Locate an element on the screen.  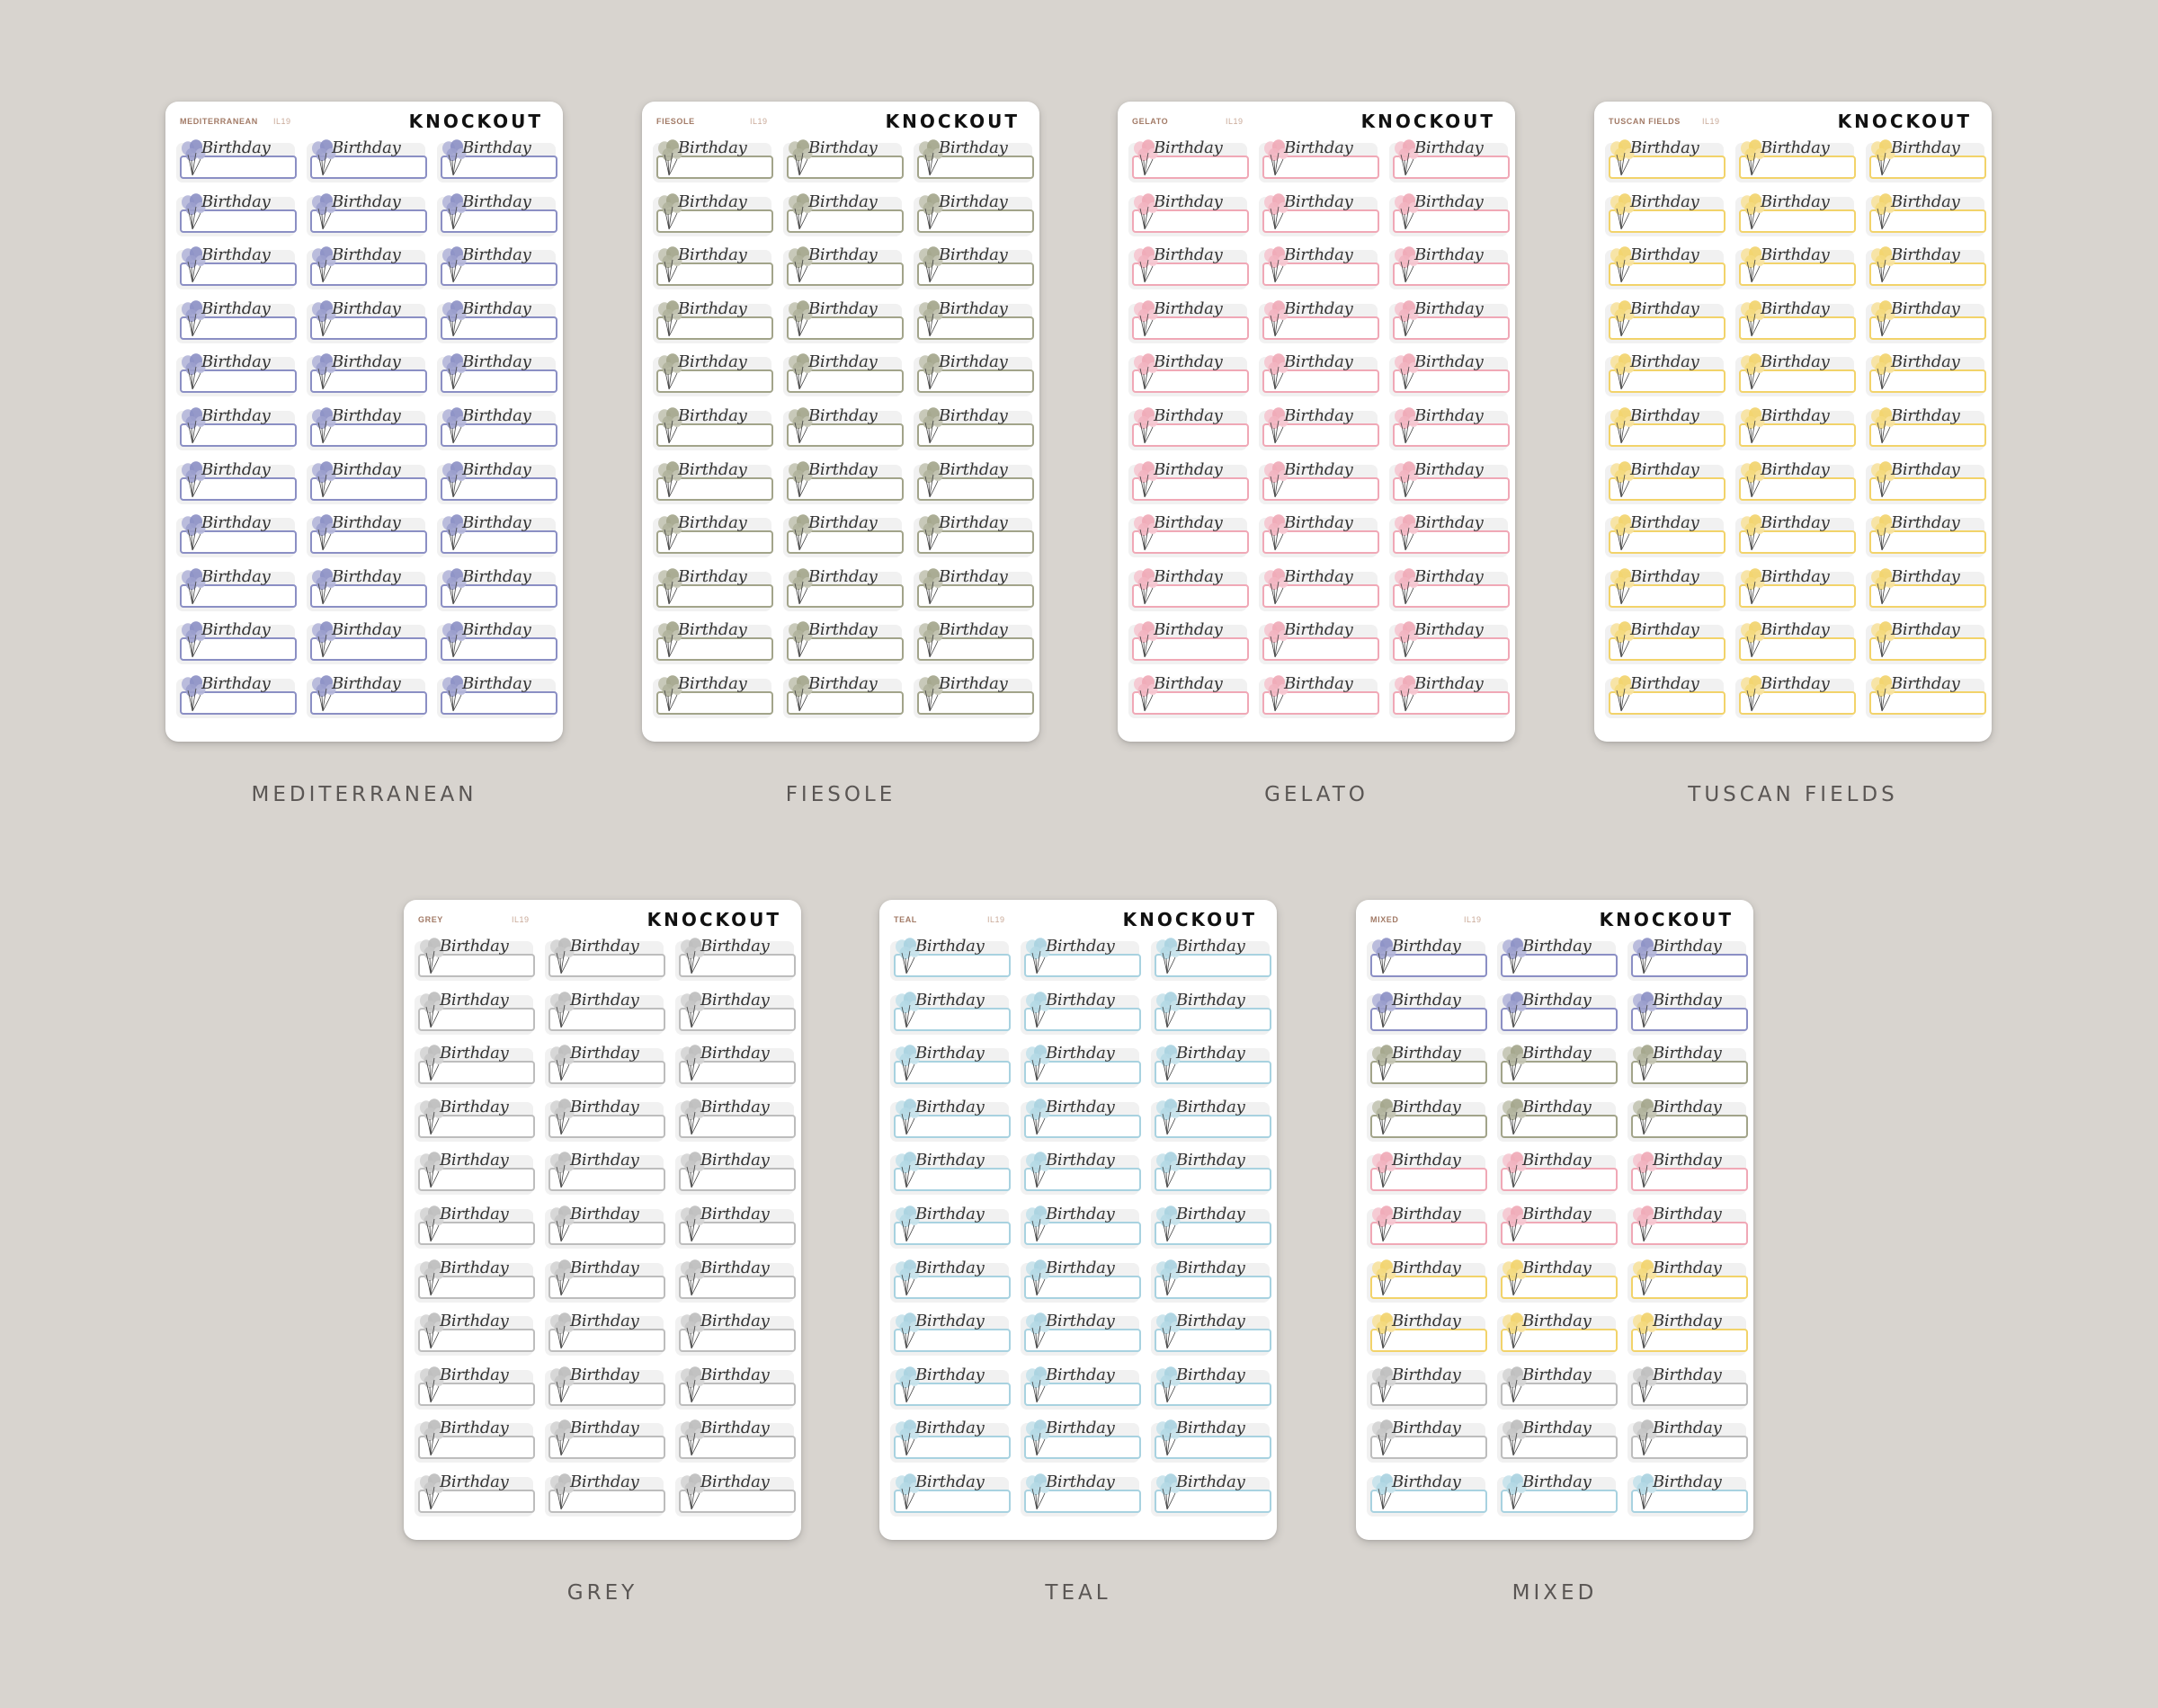
sheet-code: IL19 is located at coordinates (282, 121).